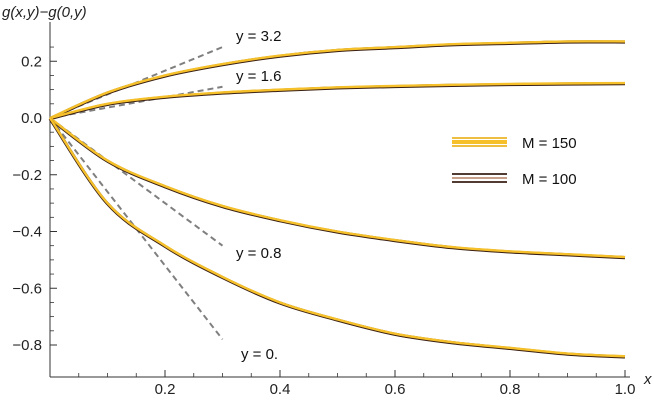 The height and width of the screenshot is (402, 654). I want to click on curve-label: y = 0.8, so click(258, 253).